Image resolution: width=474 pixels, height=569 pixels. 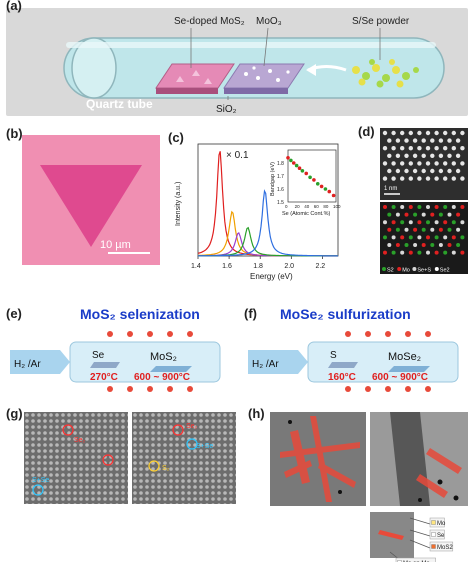 I want to click on panel-a-label: (a), so click(x=14, y=6).